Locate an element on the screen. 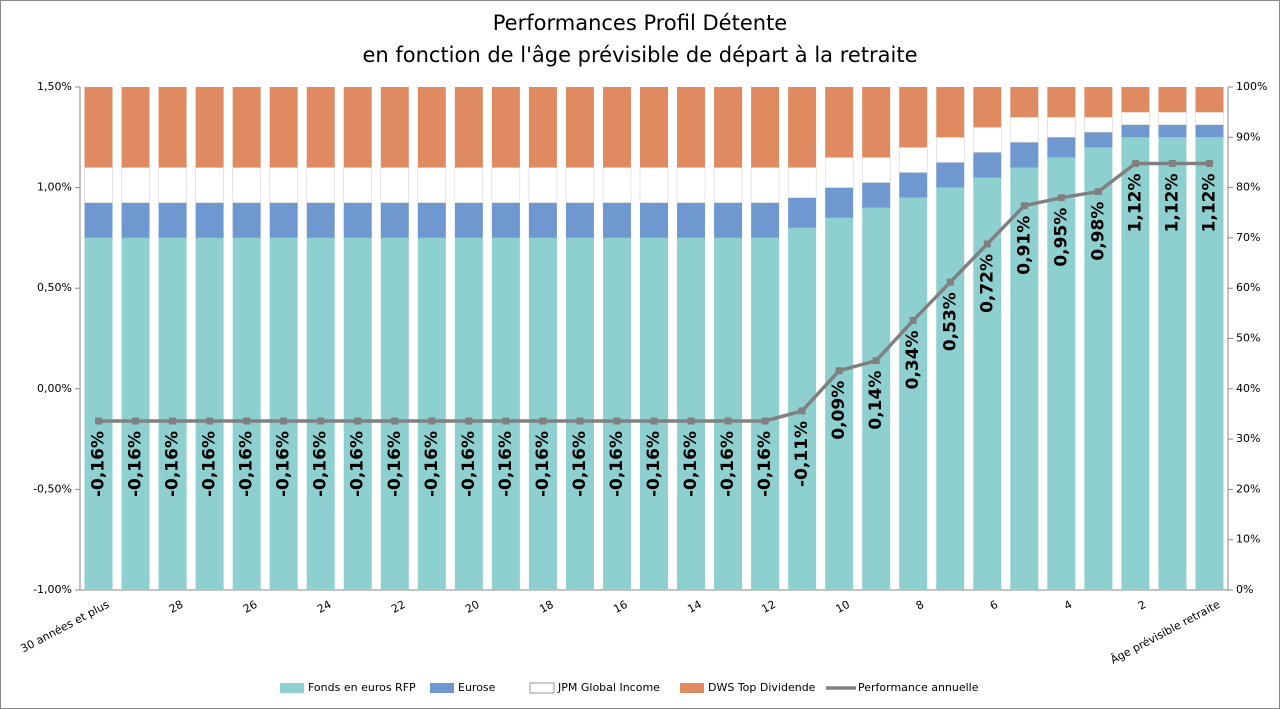 The image size is (1280, 709). x-tick-label: 12 is located at coordinates (768, 607).